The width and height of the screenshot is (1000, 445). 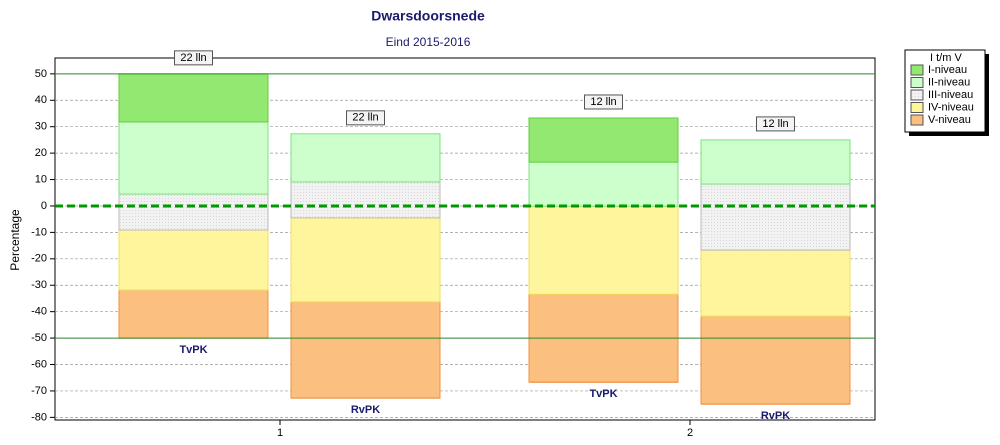 What do you see at coordinates (41, 127) in the screenshot?
I see `y-tick-label: 30` at bounding box center [41, 127].